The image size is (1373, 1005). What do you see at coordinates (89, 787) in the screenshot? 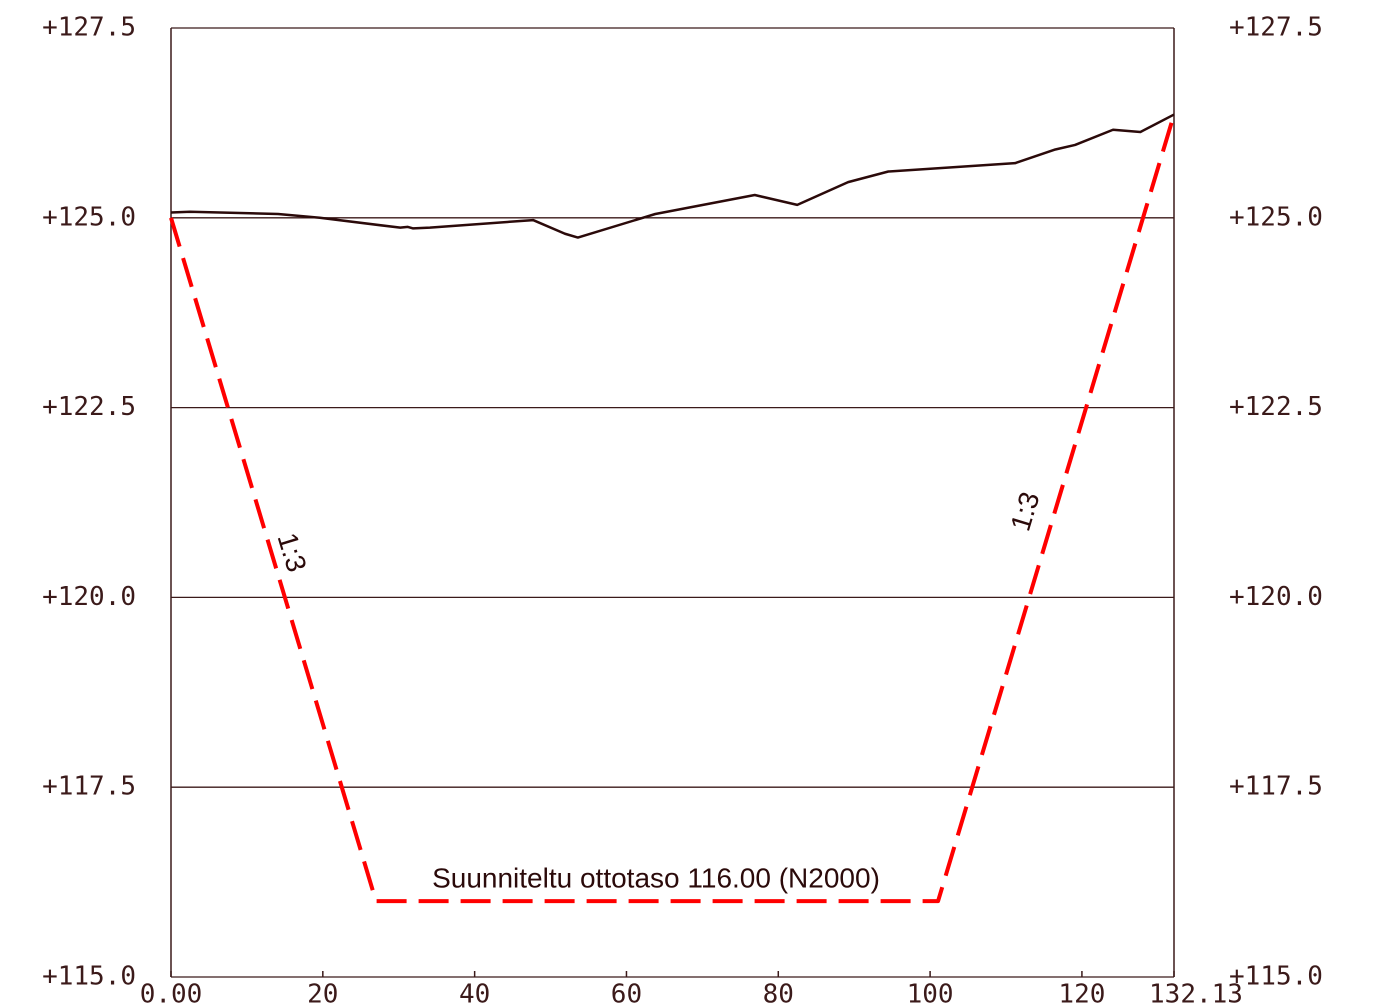
I see `y-tick-label: +117.5` at bounding box center [89, 787].